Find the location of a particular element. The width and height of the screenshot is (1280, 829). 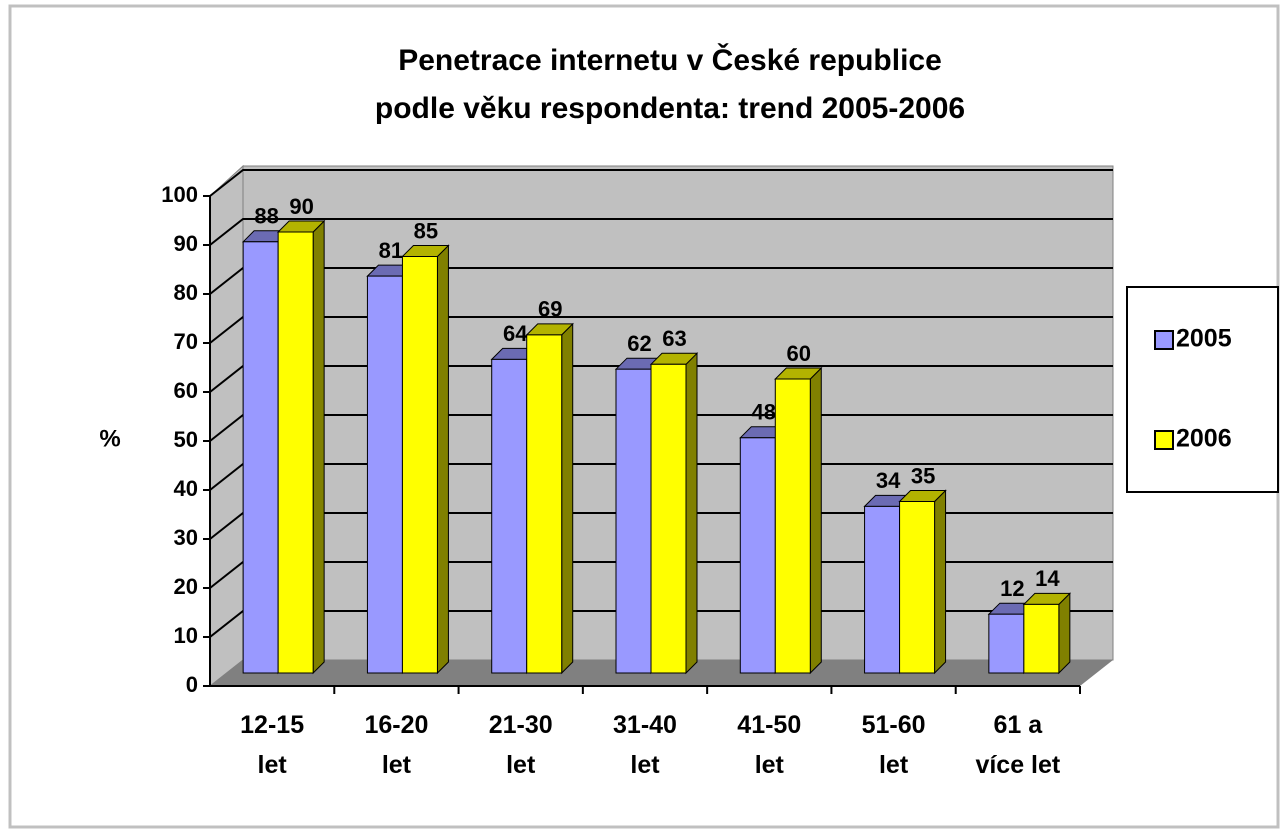

value-label: 90 is located at coordinates (301, 206).